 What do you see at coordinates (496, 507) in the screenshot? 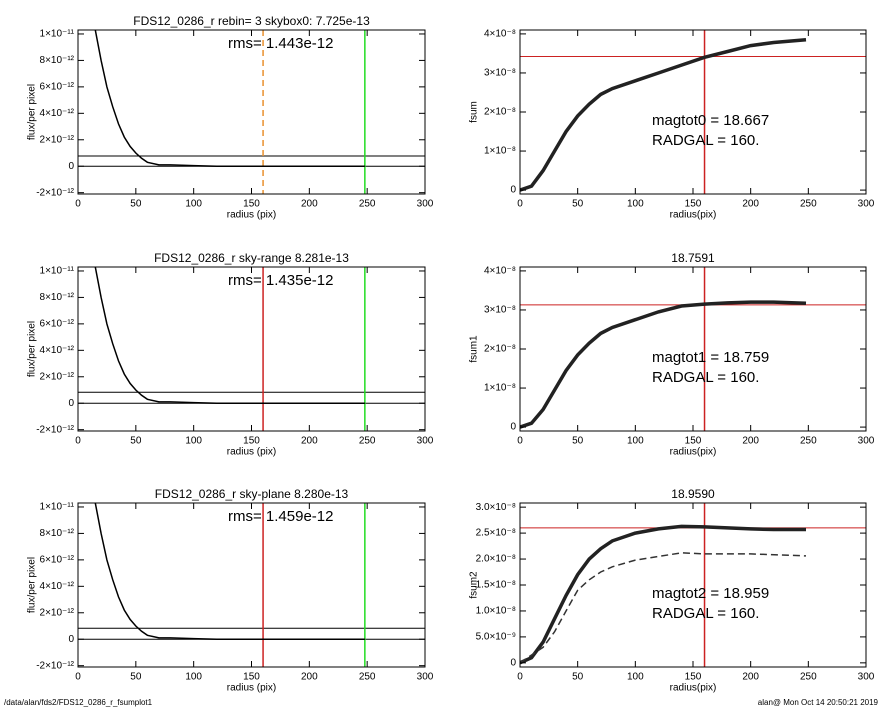
I see `y-tick-label: 3.0×10⁻⁸` at bounding box center [496, 507].